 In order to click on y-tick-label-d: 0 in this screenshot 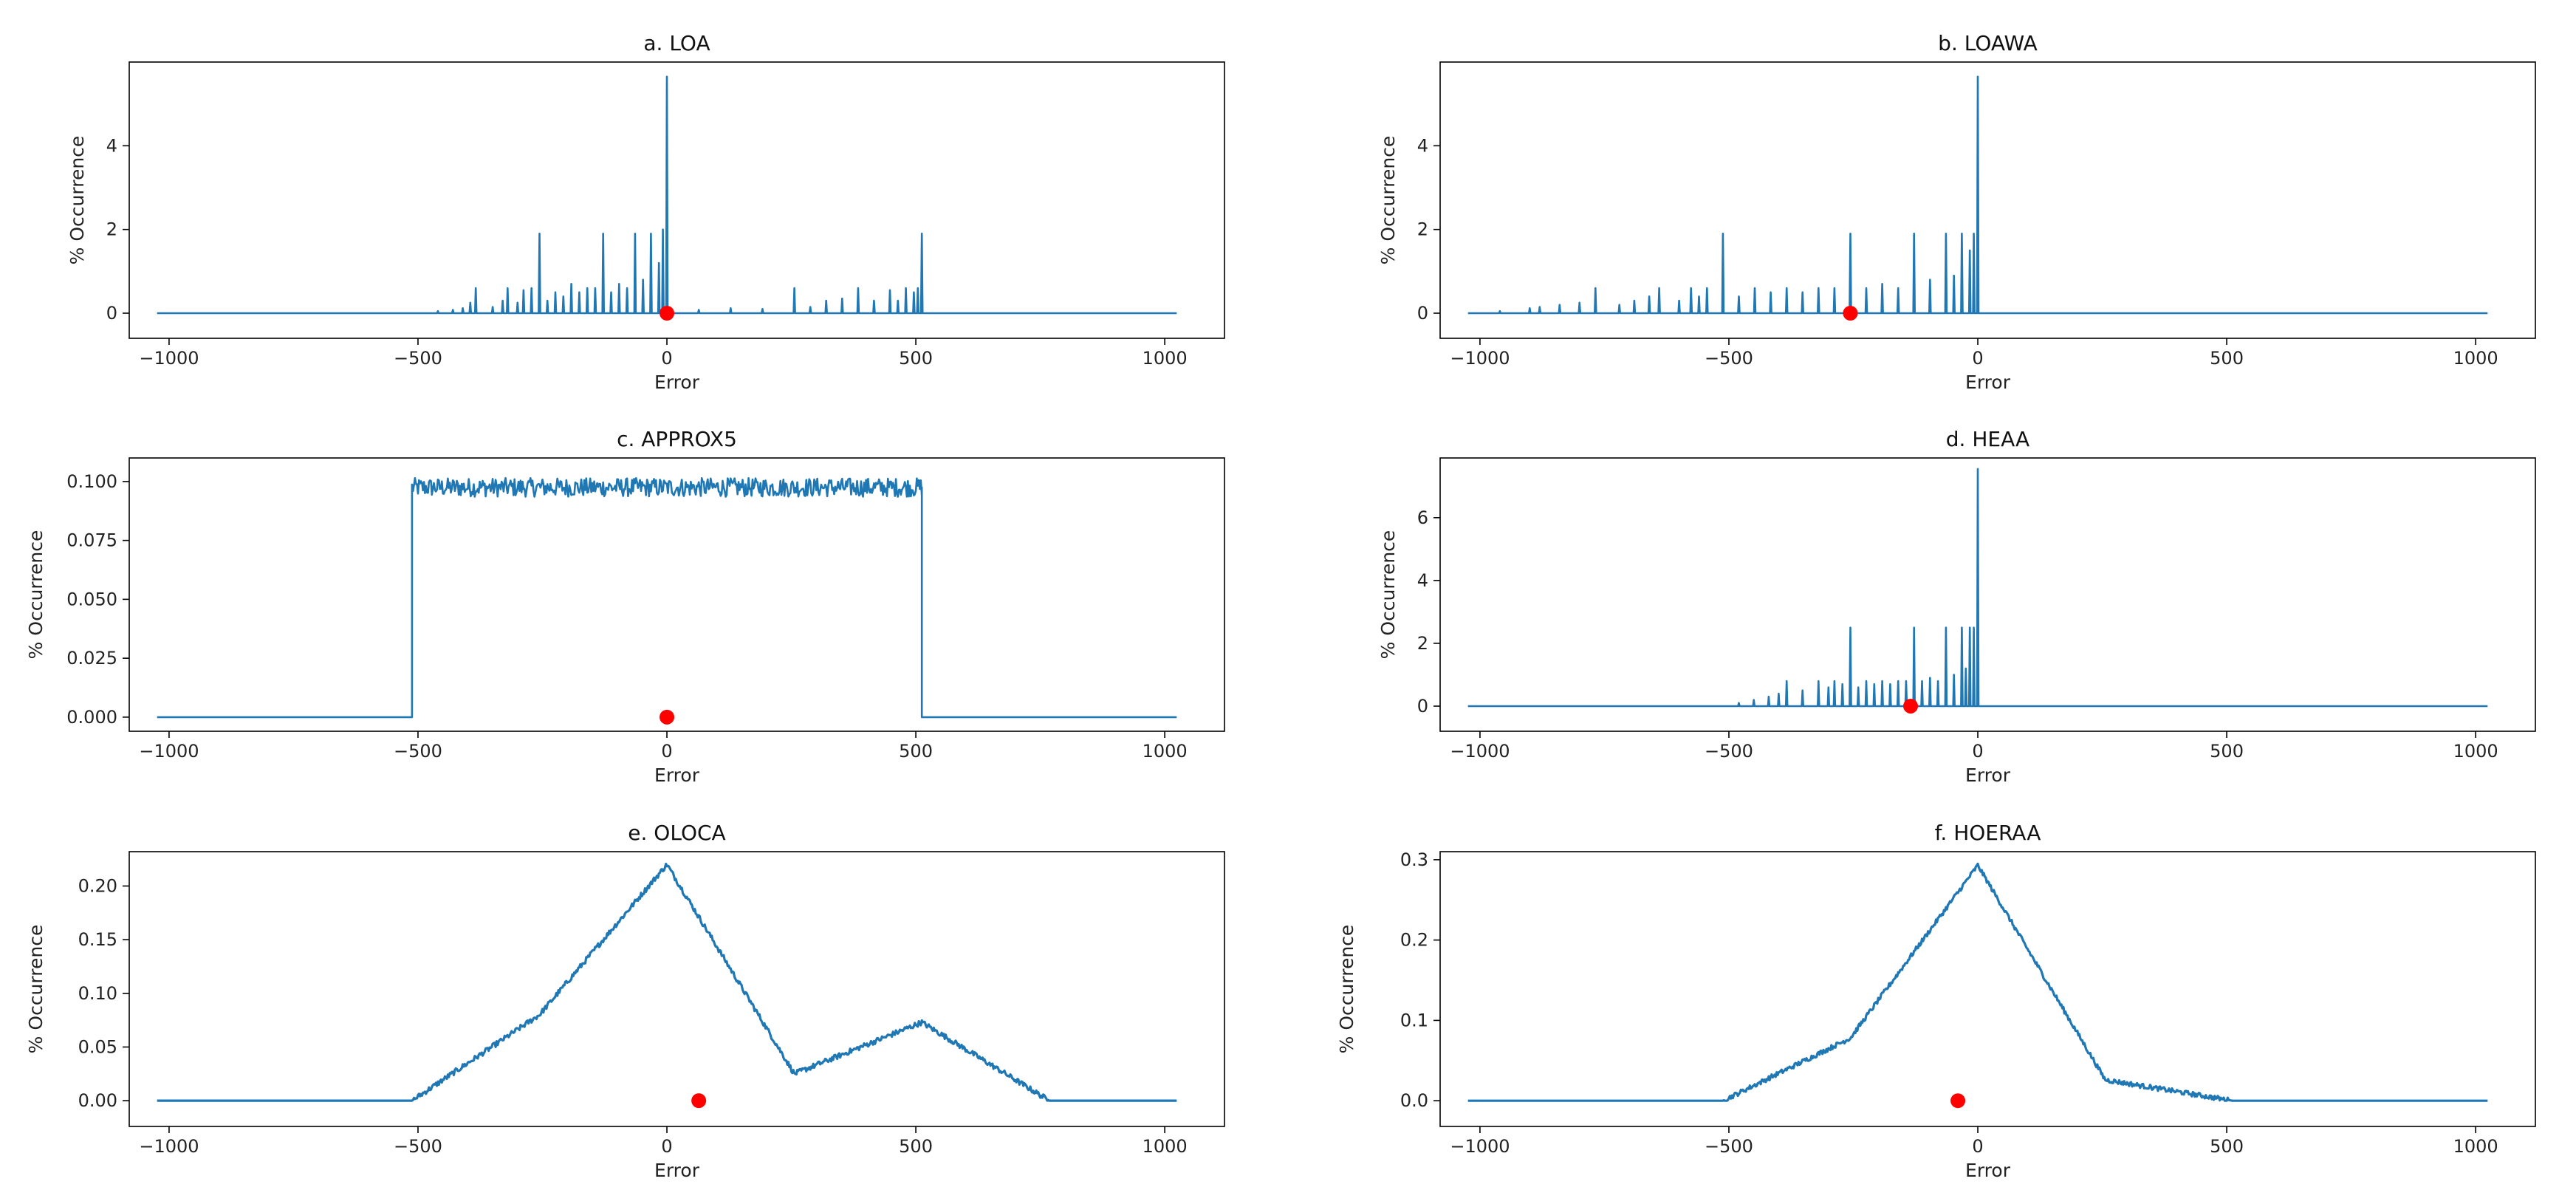, I will do `click(1422, 706)`.